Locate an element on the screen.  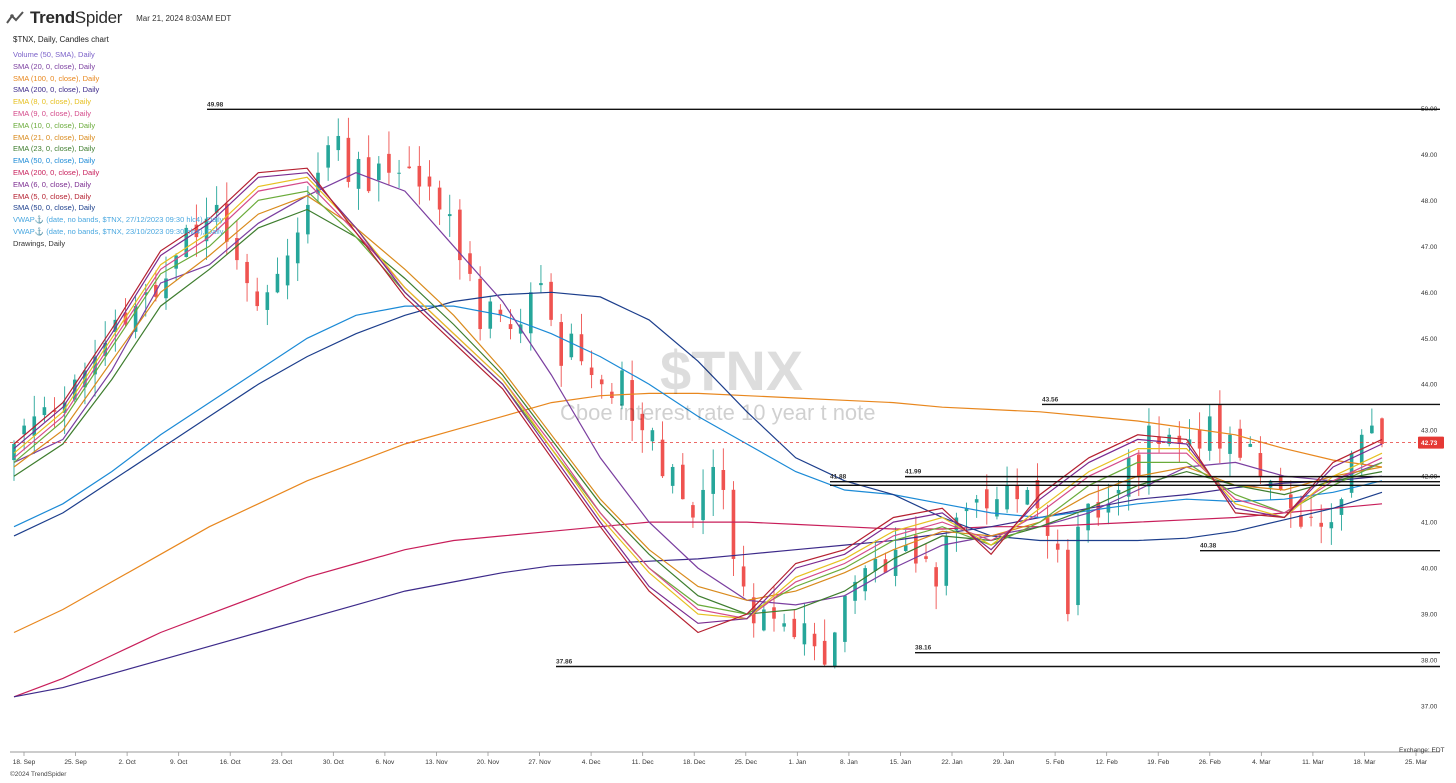
legend-item: SMA (200, 0, close), Daily is located at coordinates (56, 90).